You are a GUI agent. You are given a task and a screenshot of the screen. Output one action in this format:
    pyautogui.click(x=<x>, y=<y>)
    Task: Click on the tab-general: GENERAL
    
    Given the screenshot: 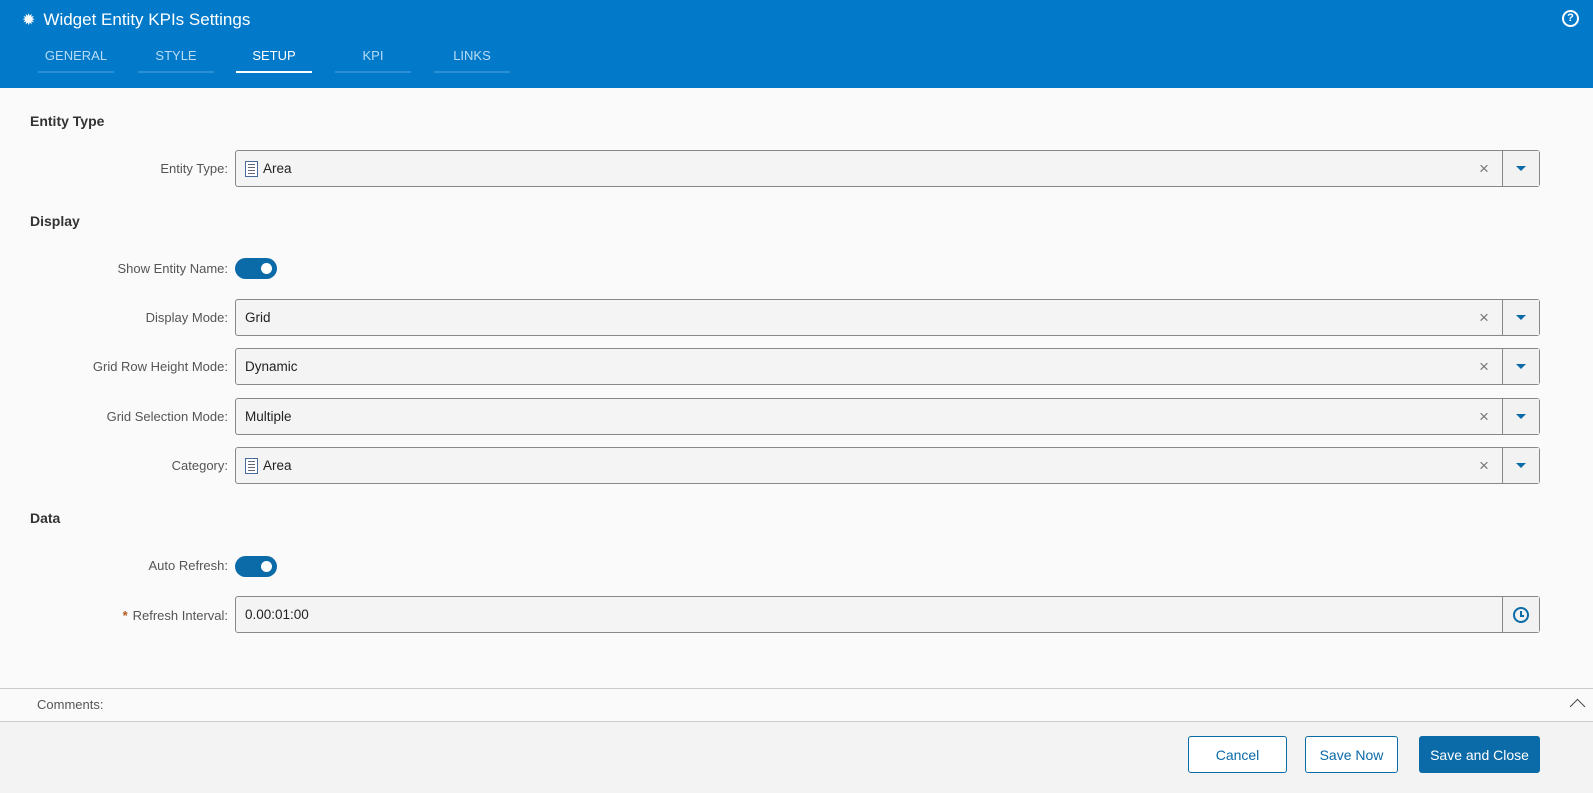 What is the action you would take?
    pyautogui.click(x=76, y=59)
    